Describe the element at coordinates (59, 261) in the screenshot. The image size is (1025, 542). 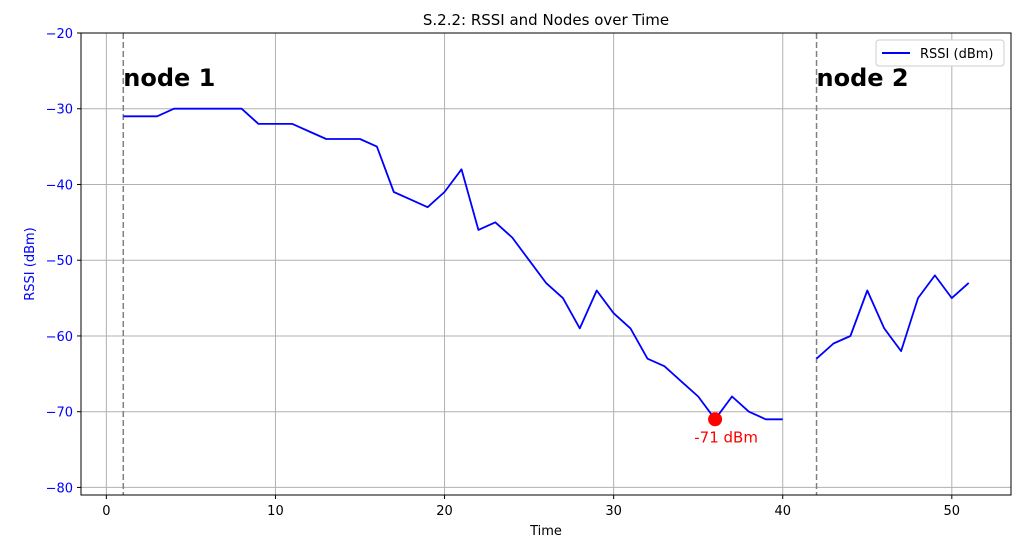
I see `y-tick-label: −50` at that location.